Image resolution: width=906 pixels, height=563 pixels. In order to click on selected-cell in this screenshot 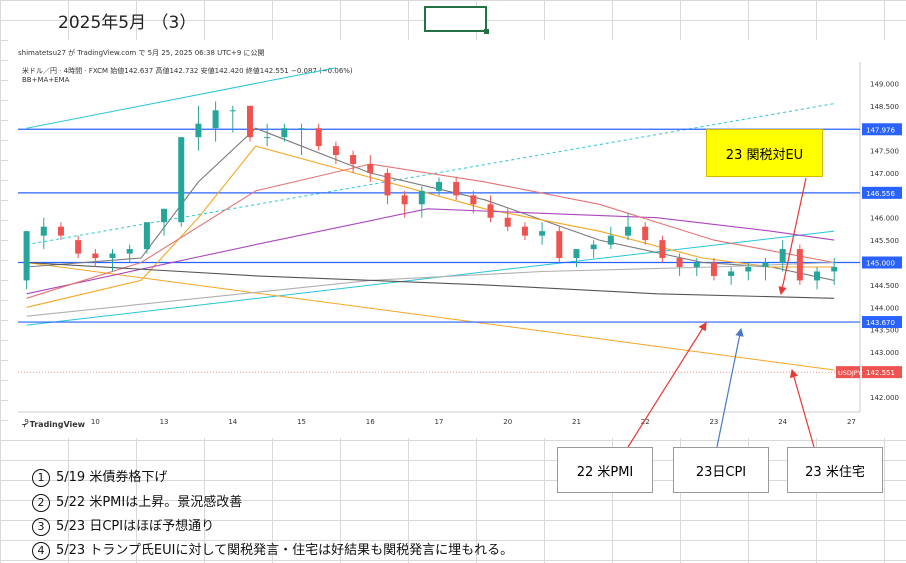, I will do `click(456, 20)`.